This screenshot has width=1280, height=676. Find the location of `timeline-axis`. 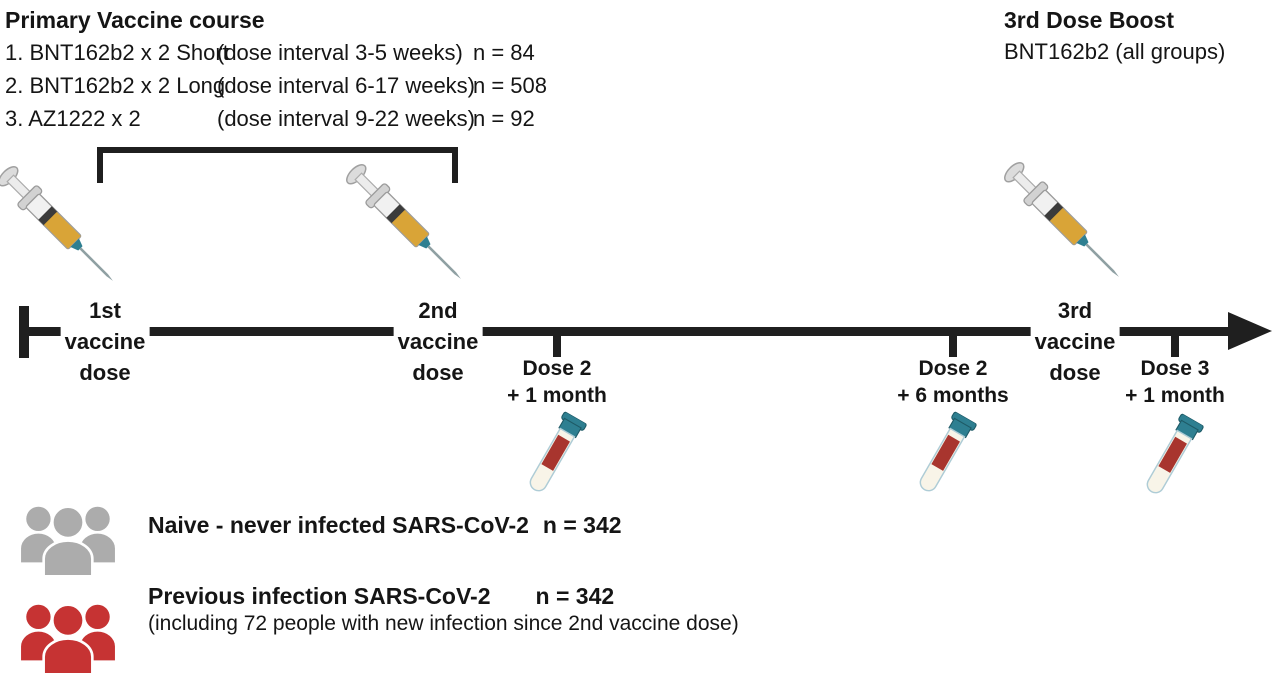

timeline-axis is located at coordinates (629, 331).